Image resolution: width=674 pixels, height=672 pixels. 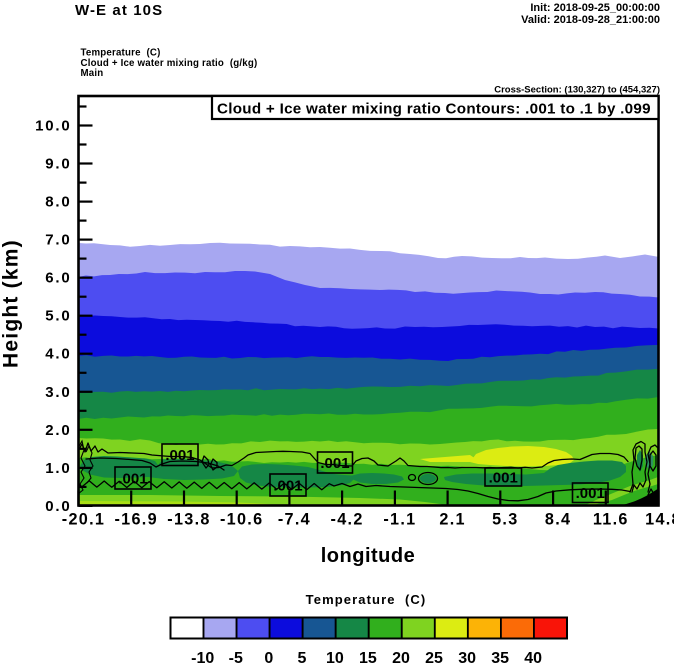 What do you see at coordinates (347, 520) in the screenshot?
I see `svg-text: -4.2` at bounding box center [347, 520].